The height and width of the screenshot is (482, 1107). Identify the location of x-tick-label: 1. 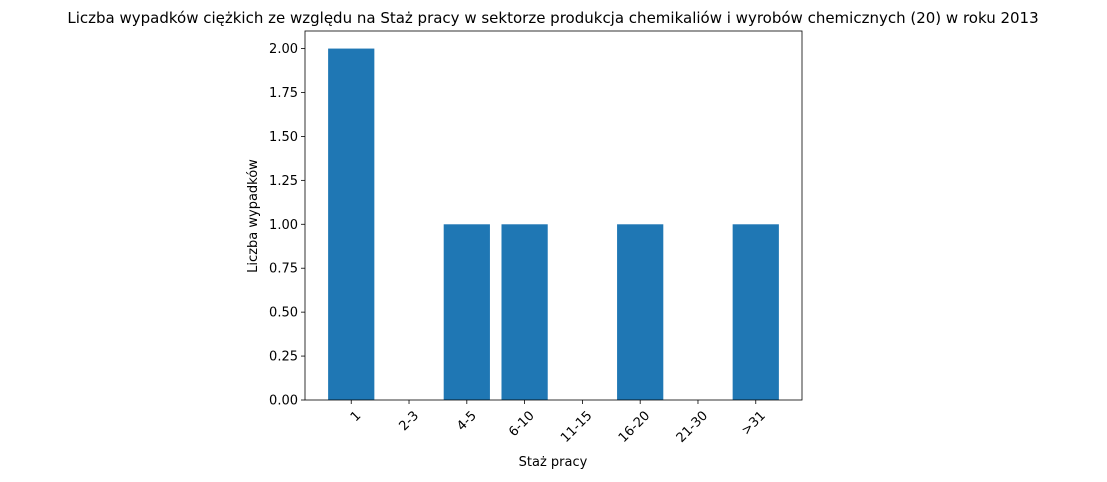
(356, 416).